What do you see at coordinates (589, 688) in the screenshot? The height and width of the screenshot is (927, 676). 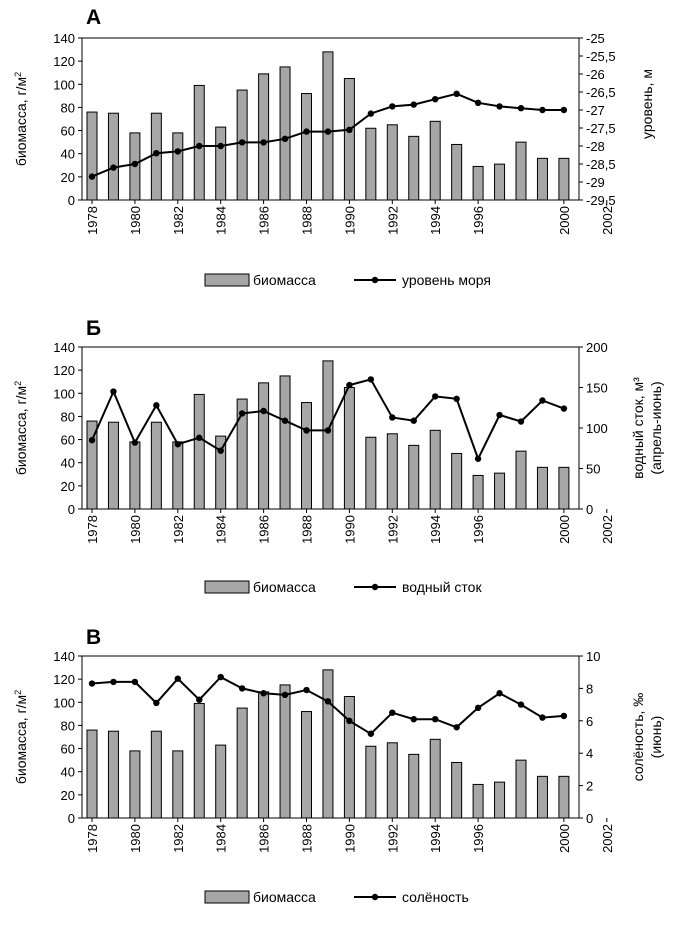 I see `right-tick-label: 8` at bounding box center [589, 688].